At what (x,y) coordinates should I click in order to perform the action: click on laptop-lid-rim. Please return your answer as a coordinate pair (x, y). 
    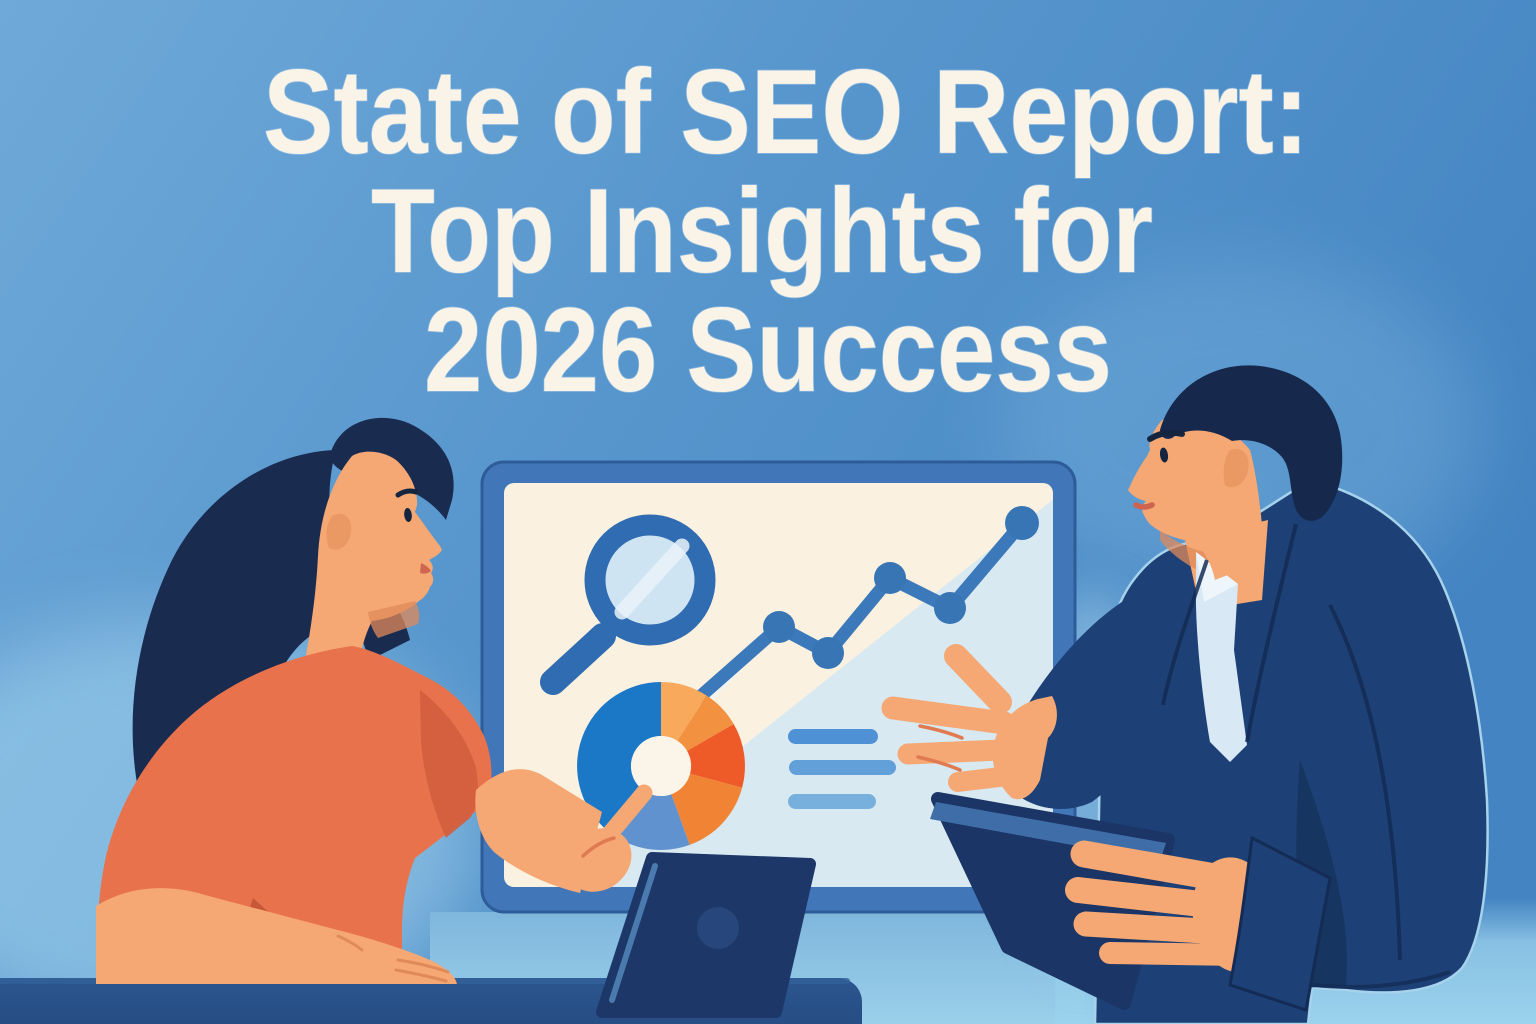
    Looking at the image, I should click on (633, 933).